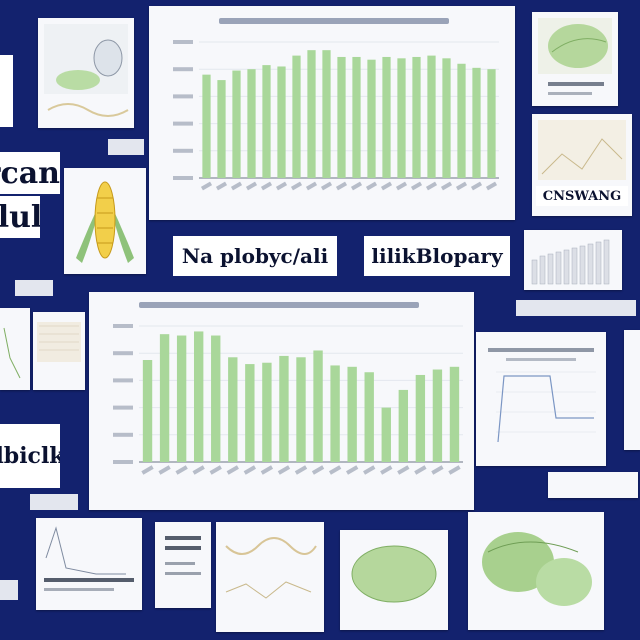  What do you see at coordinates (437, 256) in the screenshot?
I see `text-fragment-middle-2: lilikBlopary` at bounding box center [437, 256].